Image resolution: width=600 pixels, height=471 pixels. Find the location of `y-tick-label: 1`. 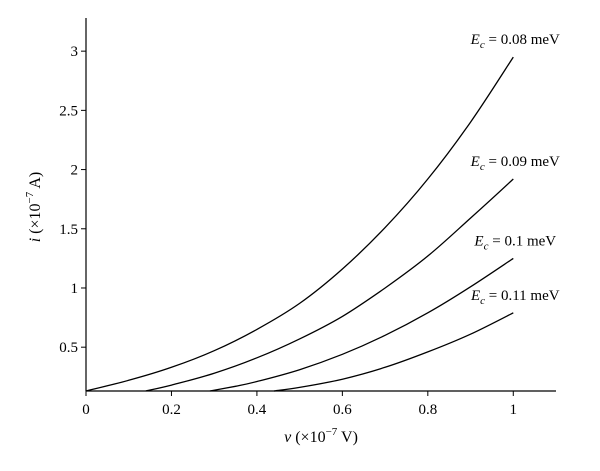

y-tick-label: 1 is located at coordinates (75, 289).